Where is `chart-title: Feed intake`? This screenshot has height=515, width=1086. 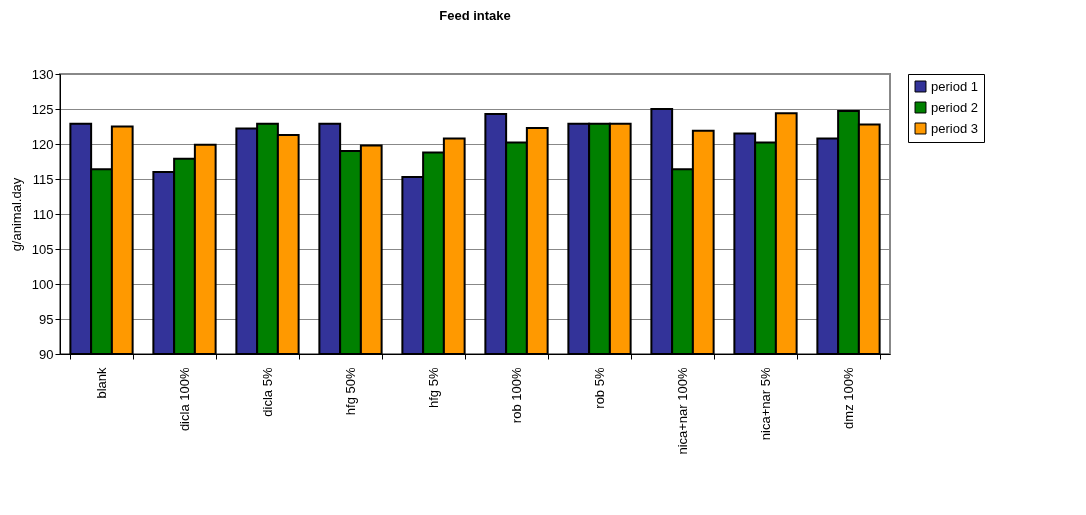 chart-title: Feed intake is located at coordinates (475, 15).